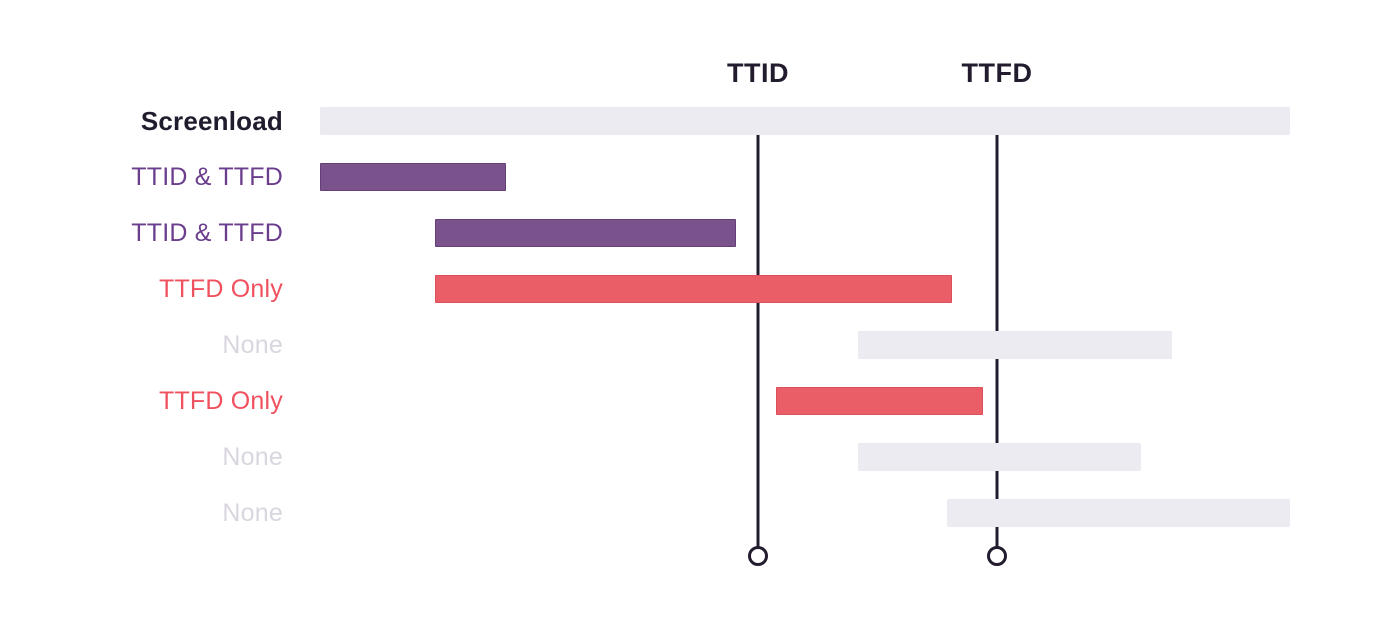 The image size is (1400, 627). Describe the element at coordinates (758, 556) in the screenshot. I see `ttid-marker-bottom-circle-icon` at that location.